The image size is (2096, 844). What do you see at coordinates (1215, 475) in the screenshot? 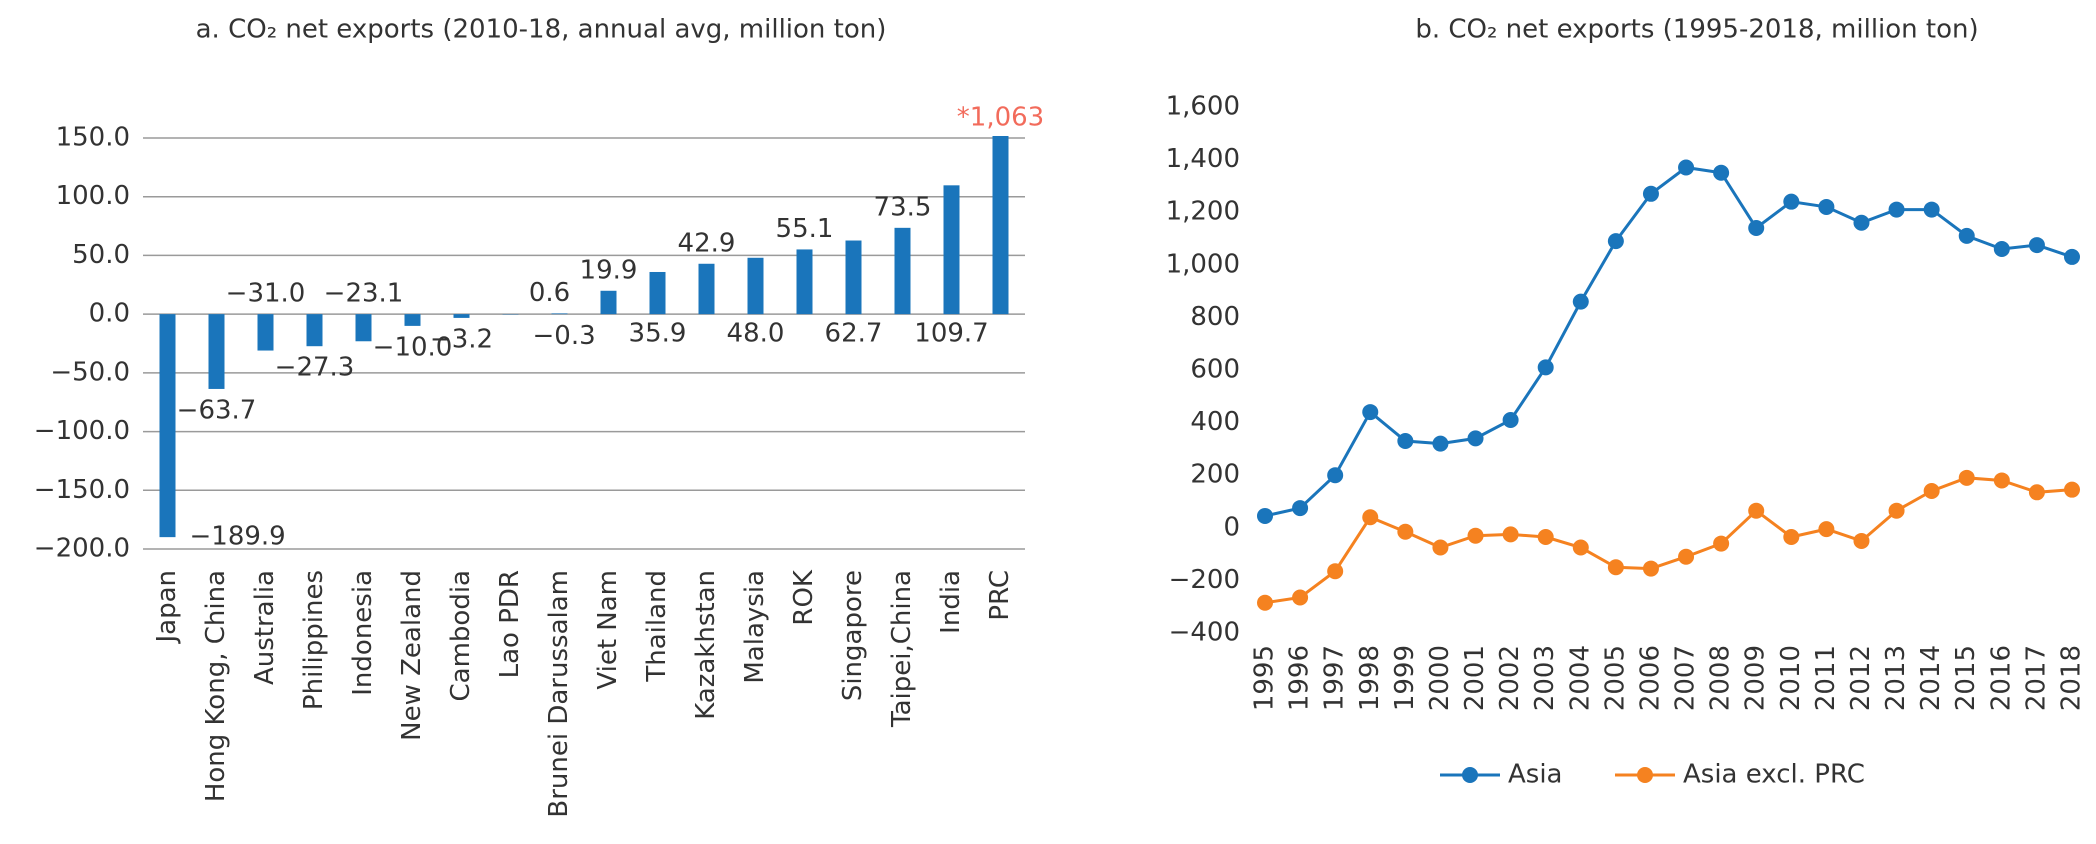
I see `y-tick-label: 200` at bounding box center [1215, 475].